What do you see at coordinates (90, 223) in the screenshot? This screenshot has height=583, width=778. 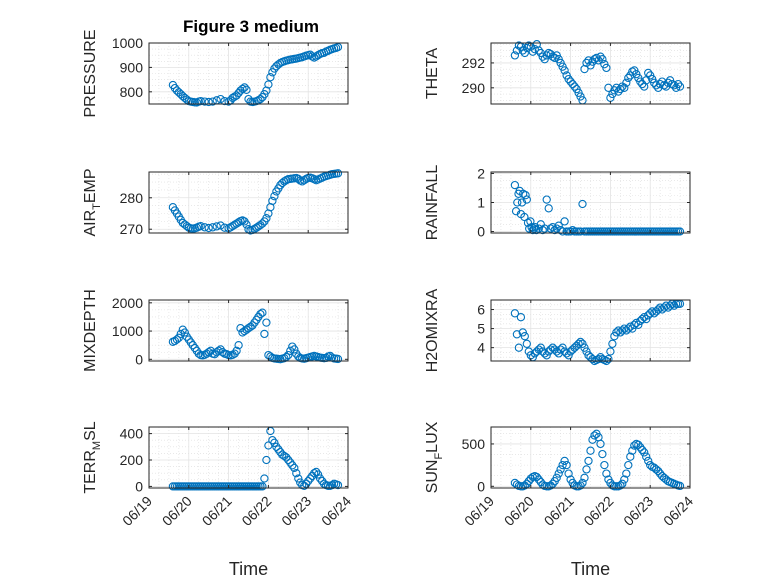 I see `y-axis-label-part: AIR` at bounding box center [90, 223].